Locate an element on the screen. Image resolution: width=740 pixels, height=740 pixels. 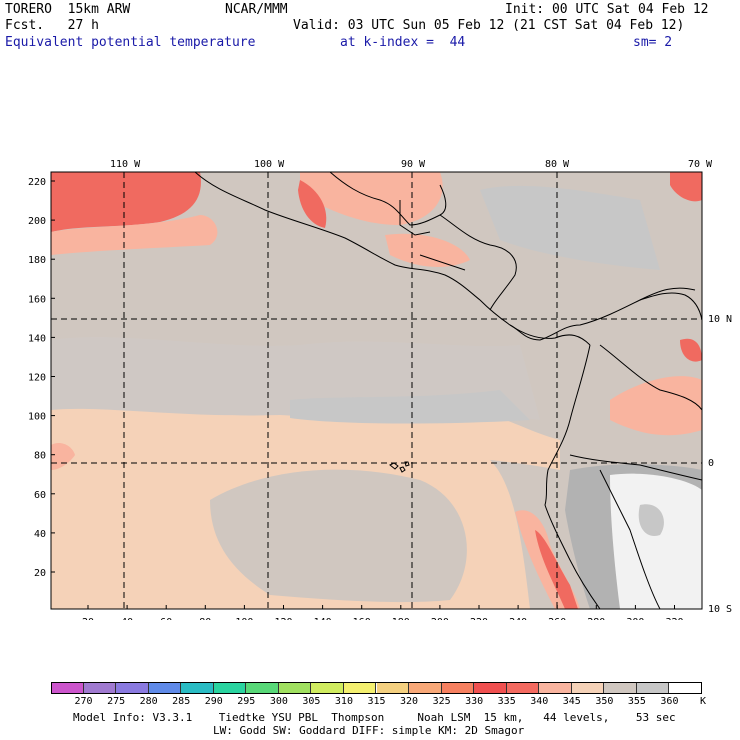
colorbar-label: 340 is located at coordinates (539, 701).